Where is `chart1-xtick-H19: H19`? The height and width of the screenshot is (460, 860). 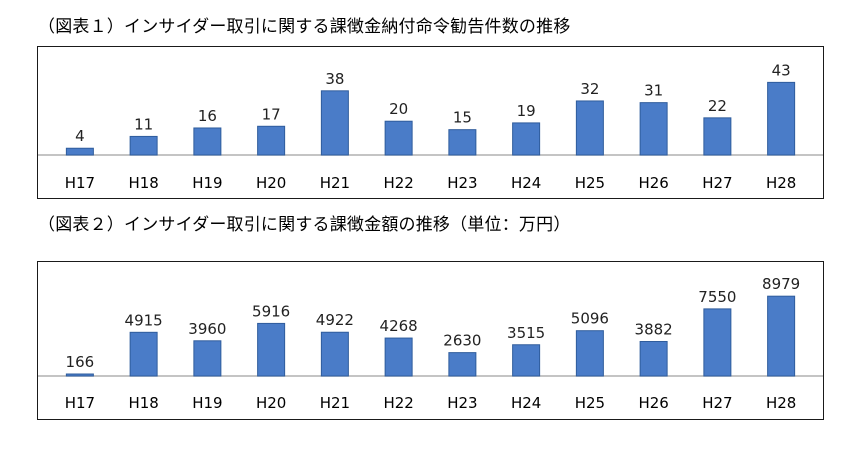 chart1-xtick-H19: H19 is located at coordinates (207, 183).